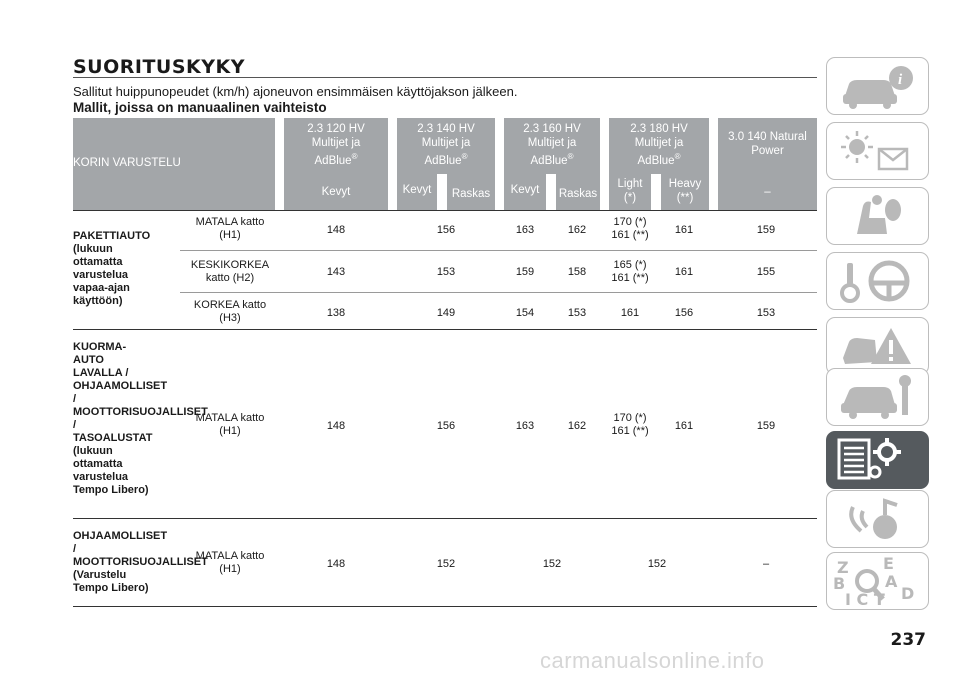 Image resolution: width=960 pixels, height=683 pixels. I want to click on roof-cell: KESKIKORKEA katto (H2), so click(230, 271).